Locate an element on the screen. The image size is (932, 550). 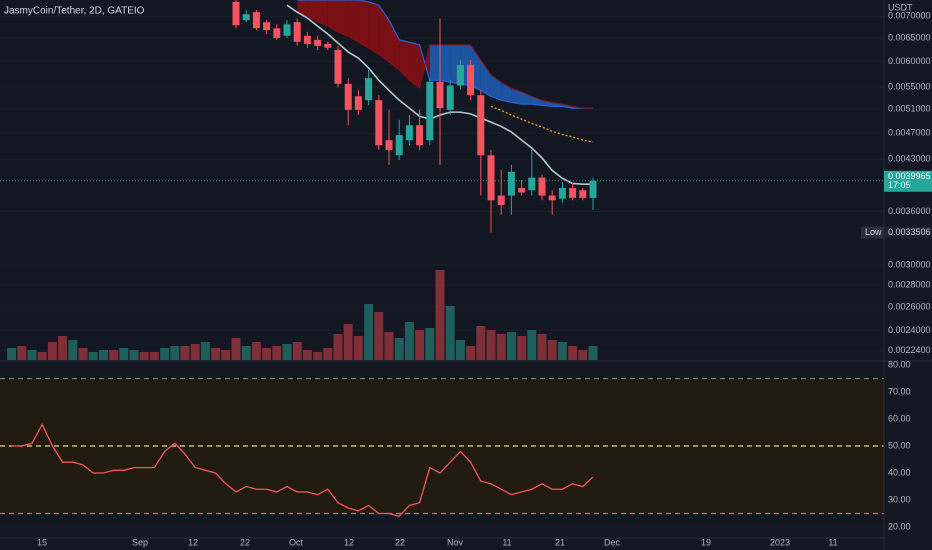
low-value-box is located at coordinates (908, 232).